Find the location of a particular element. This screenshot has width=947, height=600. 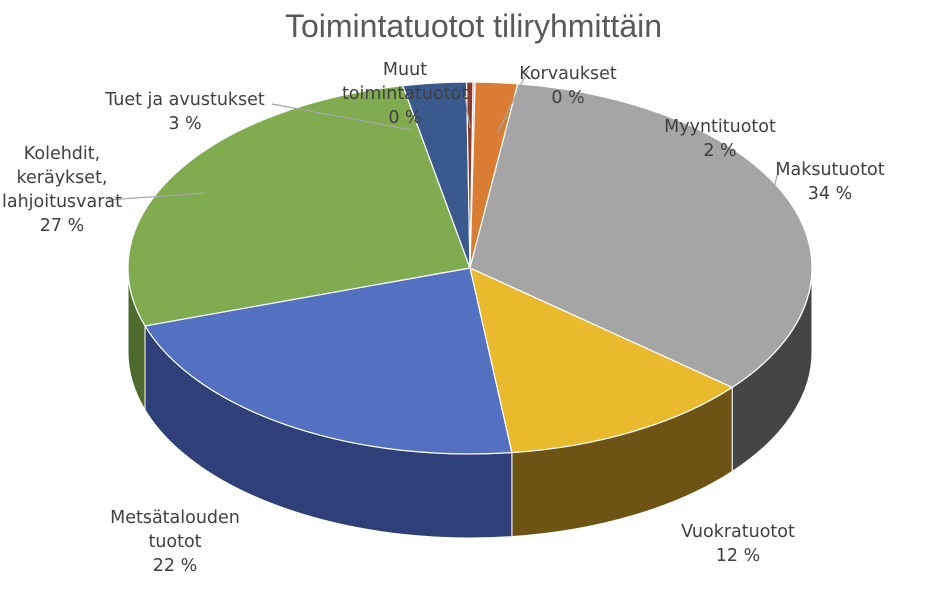

data-label-line: Myyntituotot is located at coordinates (720, 127).